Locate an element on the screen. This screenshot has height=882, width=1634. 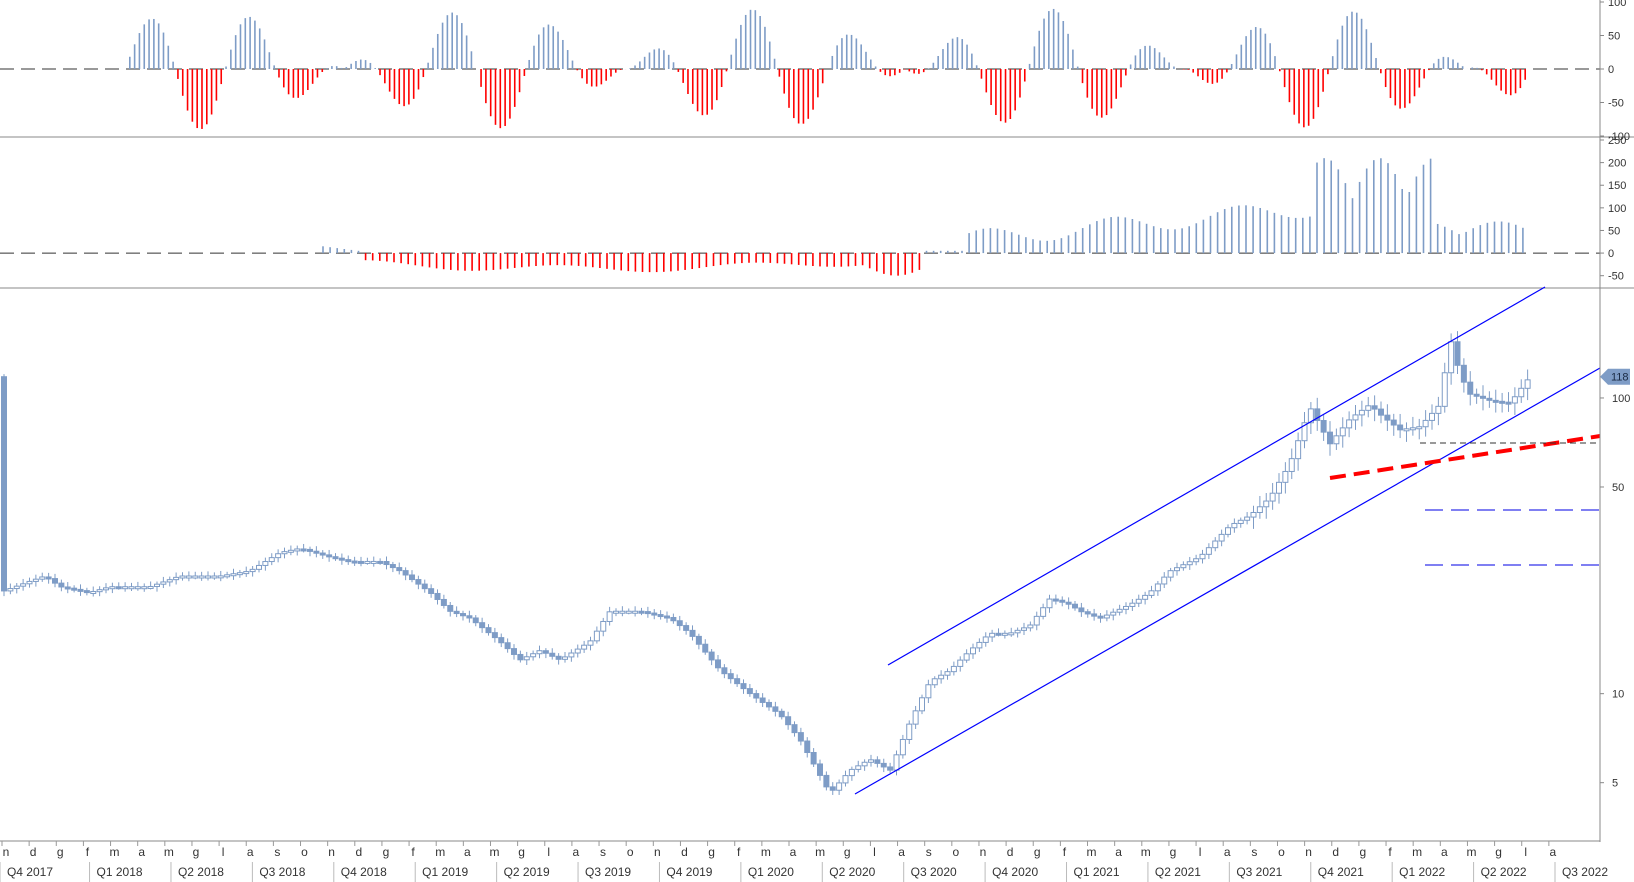
month-label: f is located at coordinates (413, 852).